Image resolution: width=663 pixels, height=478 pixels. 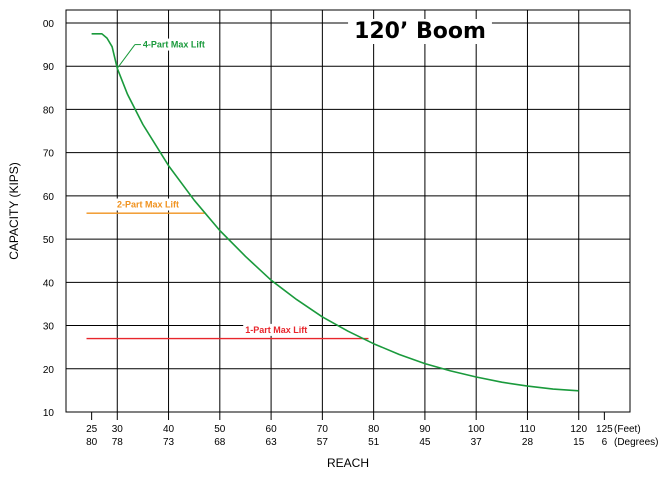 What do you see at coordinates (579, 442) in the screenshot?
I see `x-tick-label-degrees: 15` at bounding box center [579, 442].